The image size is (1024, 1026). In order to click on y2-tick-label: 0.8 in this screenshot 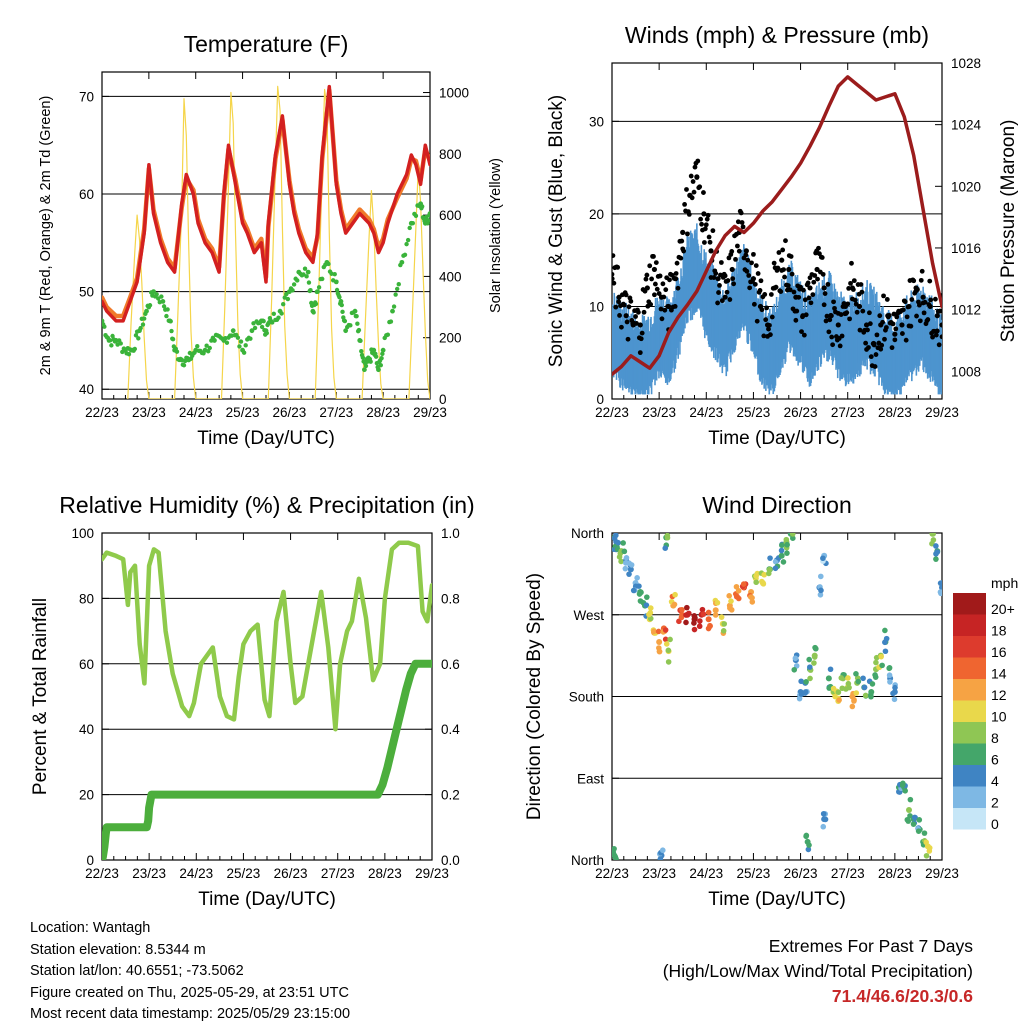, I will do `click(450, 598)`.